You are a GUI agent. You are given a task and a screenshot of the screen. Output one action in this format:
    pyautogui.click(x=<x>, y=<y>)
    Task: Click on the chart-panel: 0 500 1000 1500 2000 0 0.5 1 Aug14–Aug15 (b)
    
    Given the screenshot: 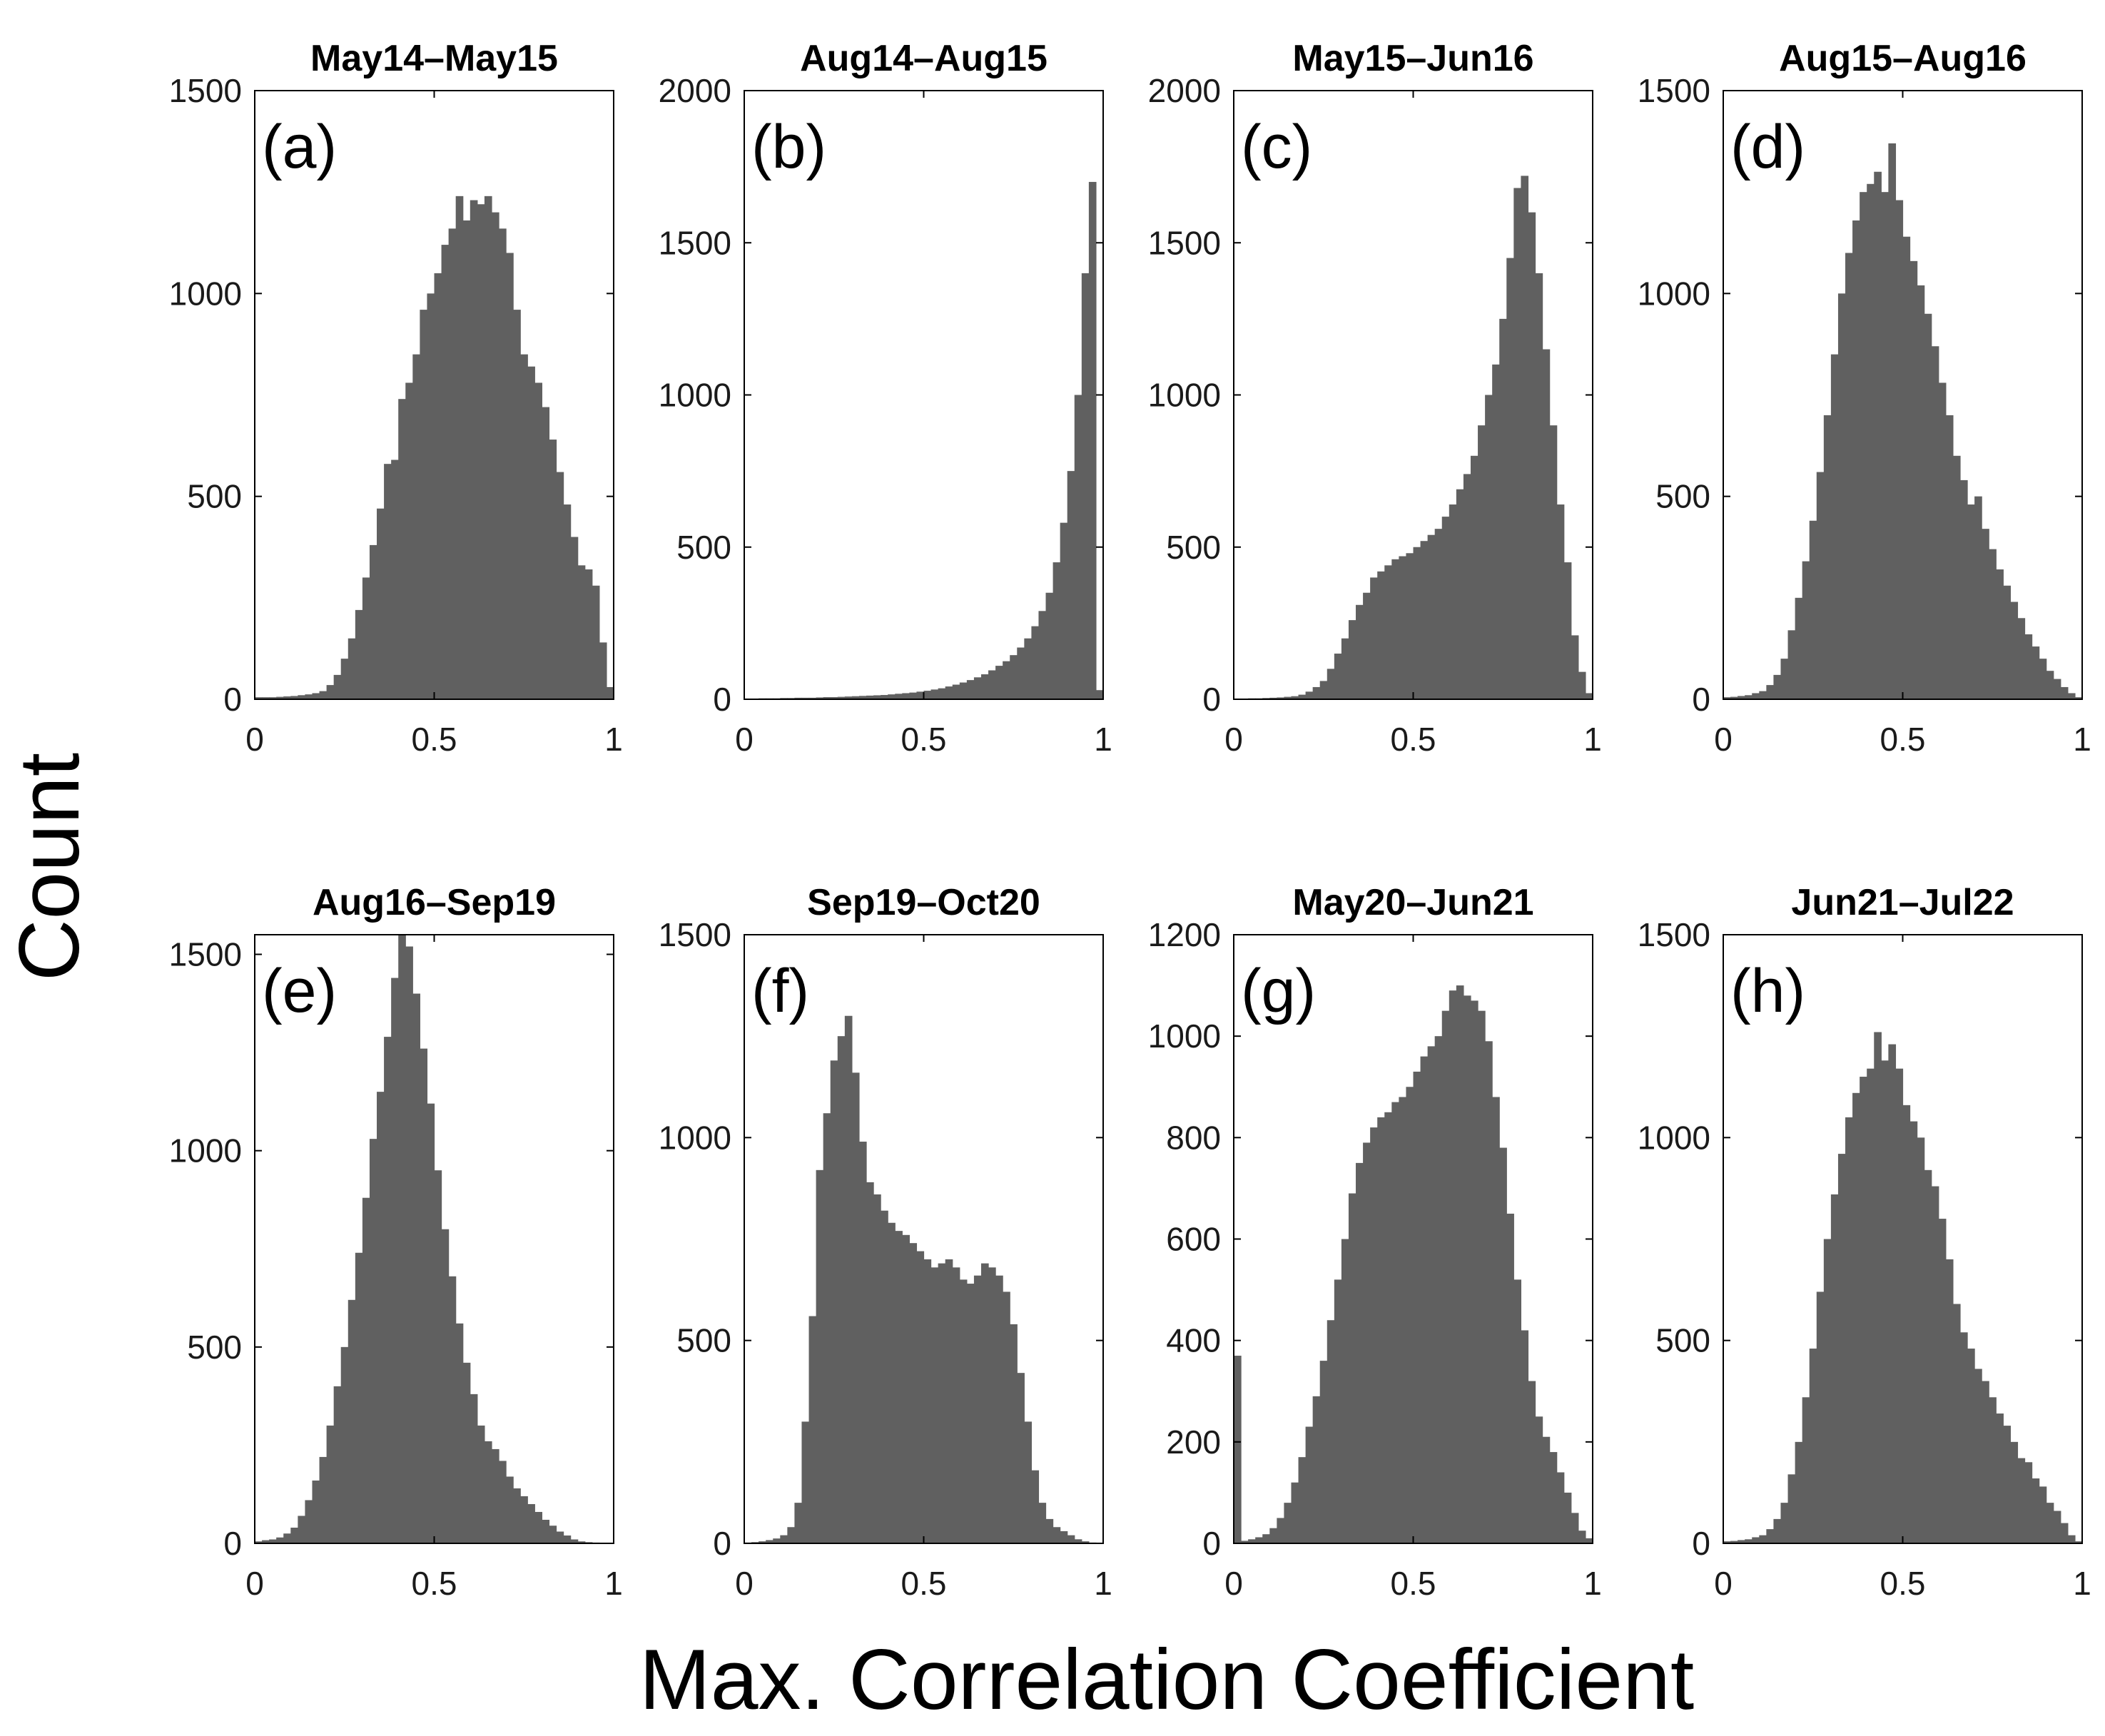 What is the action you would take?
    pyautogui.click(x=885, y=398)
    